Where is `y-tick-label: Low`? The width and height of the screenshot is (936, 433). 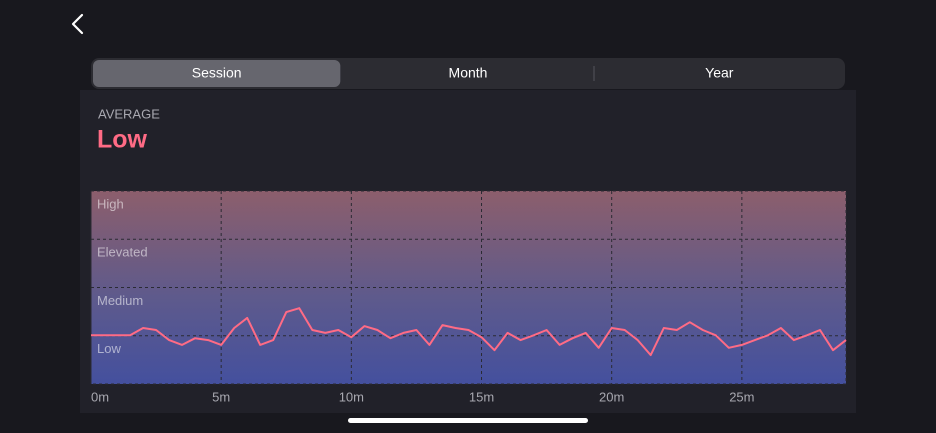 y-tick-label: Low is located at coordinates (109, 348).